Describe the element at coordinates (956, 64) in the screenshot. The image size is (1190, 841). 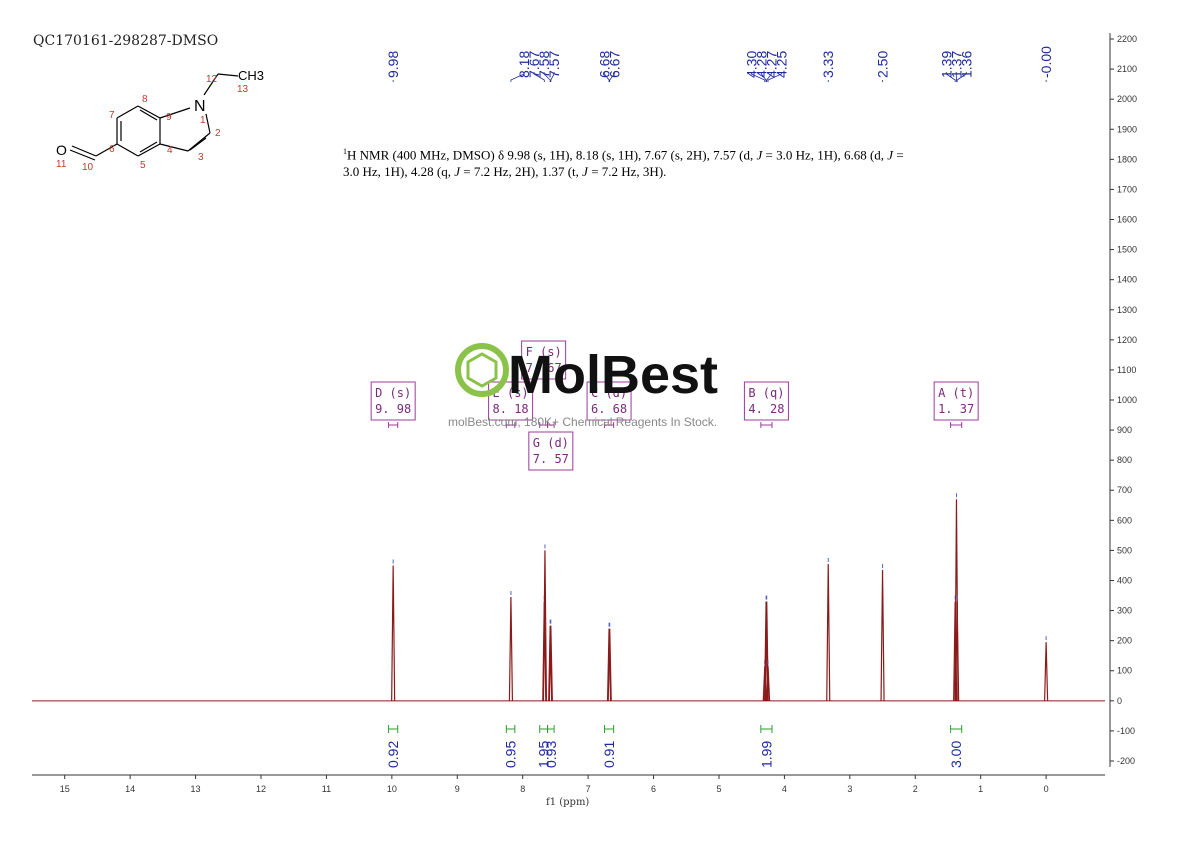
I see `peak-label: 1.37` at that location.